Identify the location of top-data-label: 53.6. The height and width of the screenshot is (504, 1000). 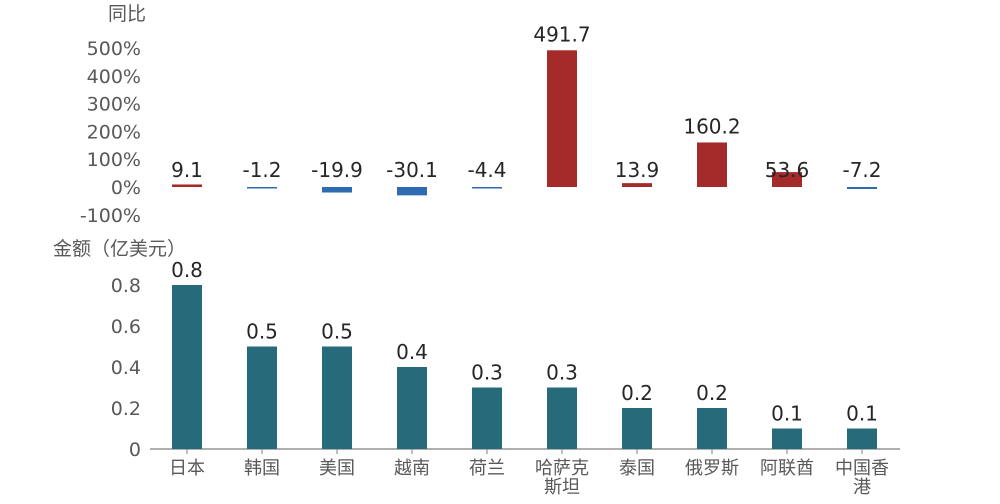
(787, 170).